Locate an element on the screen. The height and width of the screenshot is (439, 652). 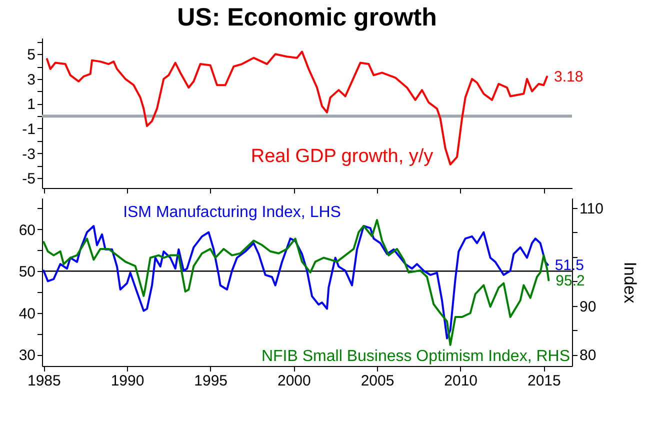
y-tick-label: -1 is located at coordinates (29, 129).